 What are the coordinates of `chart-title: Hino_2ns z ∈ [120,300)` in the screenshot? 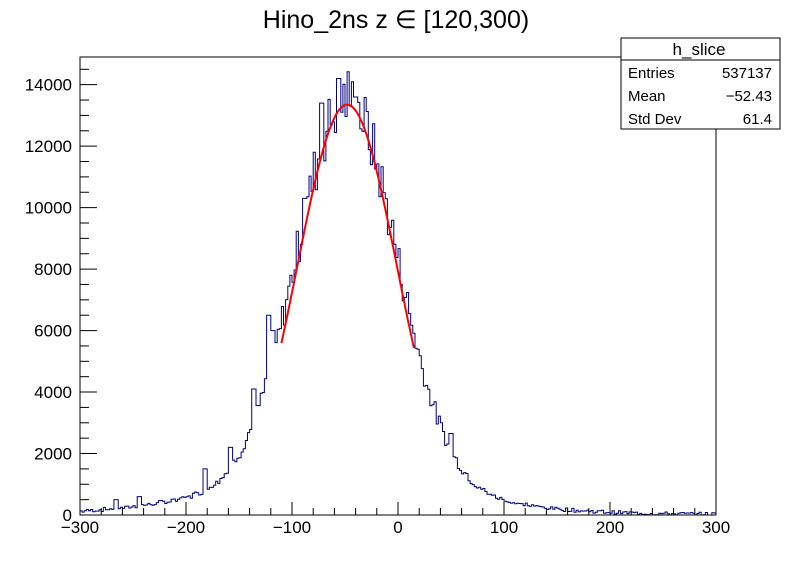 It's located at (396, 20).